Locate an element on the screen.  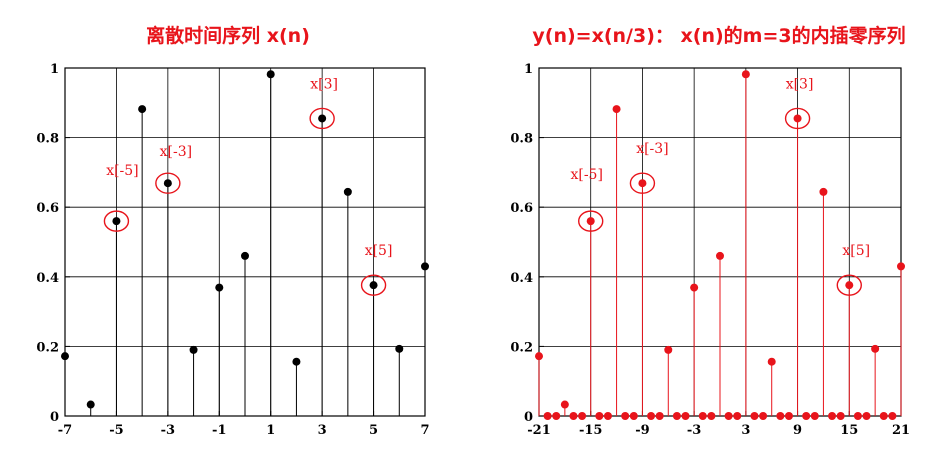
x-tick-label: -1 is located at coordinates (219, 430).